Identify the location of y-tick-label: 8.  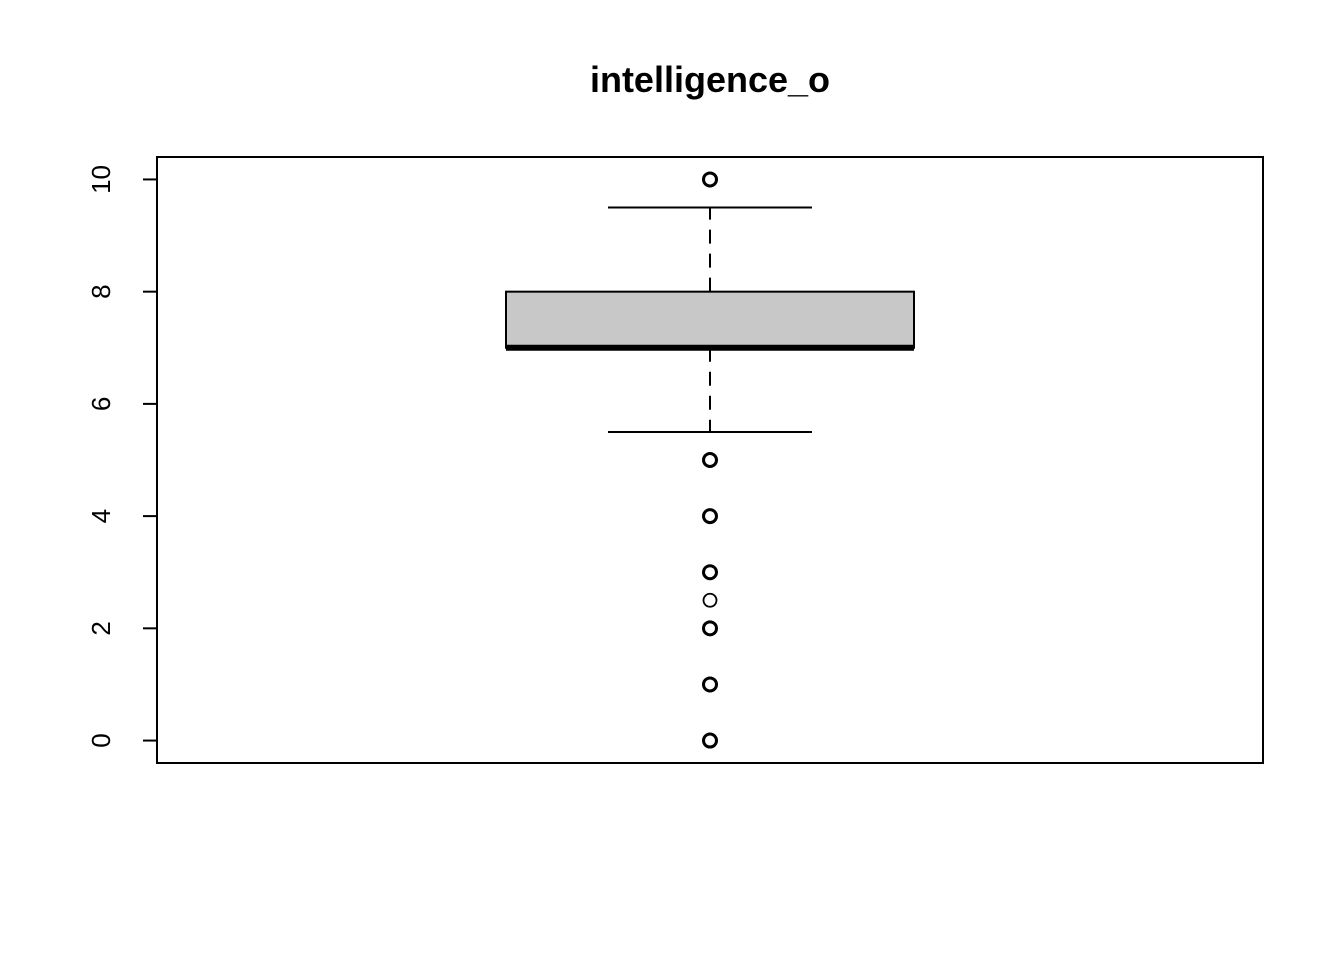
(101, 291).